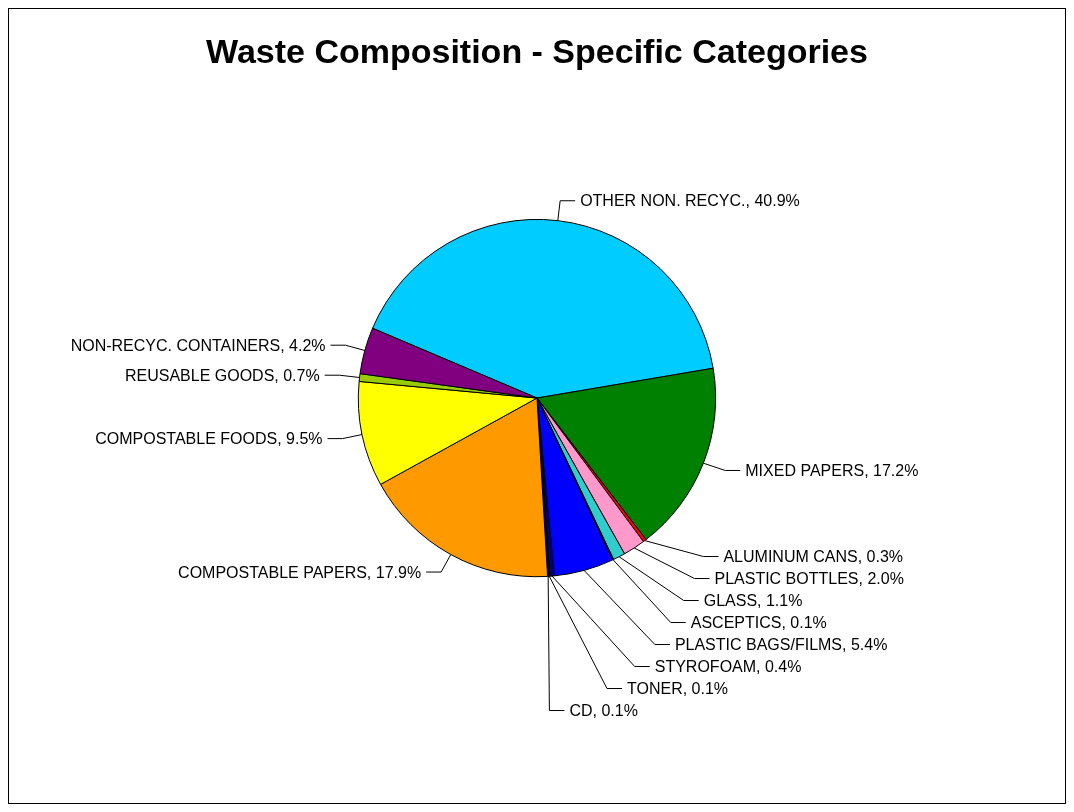  What do you see at coordinates (832, 470) in the screenshot?
I see `slice-label: MIXED PAPERS, 17.2%` at bounding box center [832, 470].